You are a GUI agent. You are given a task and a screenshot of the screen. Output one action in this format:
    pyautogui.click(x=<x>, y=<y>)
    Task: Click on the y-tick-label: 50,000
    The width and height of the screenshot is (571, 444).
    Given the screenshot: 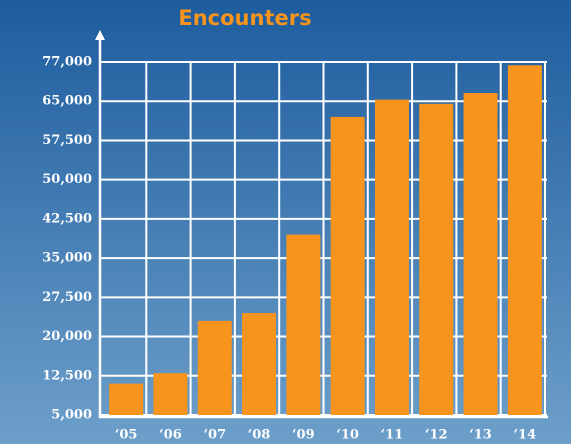 What is the action you would take?
    pyautogui.click(x=67, y=179)
    